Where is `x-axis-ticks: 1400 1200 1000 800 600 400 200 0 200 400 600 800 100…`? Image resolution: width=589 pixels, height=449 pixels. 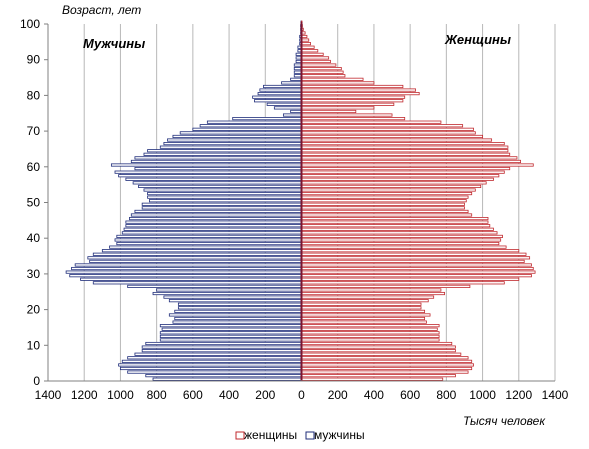
x-axis-ticks: 1400 1200 1000 800 600 400 200 0 200 400 600 800 100… is located at coordinates (302, 395).